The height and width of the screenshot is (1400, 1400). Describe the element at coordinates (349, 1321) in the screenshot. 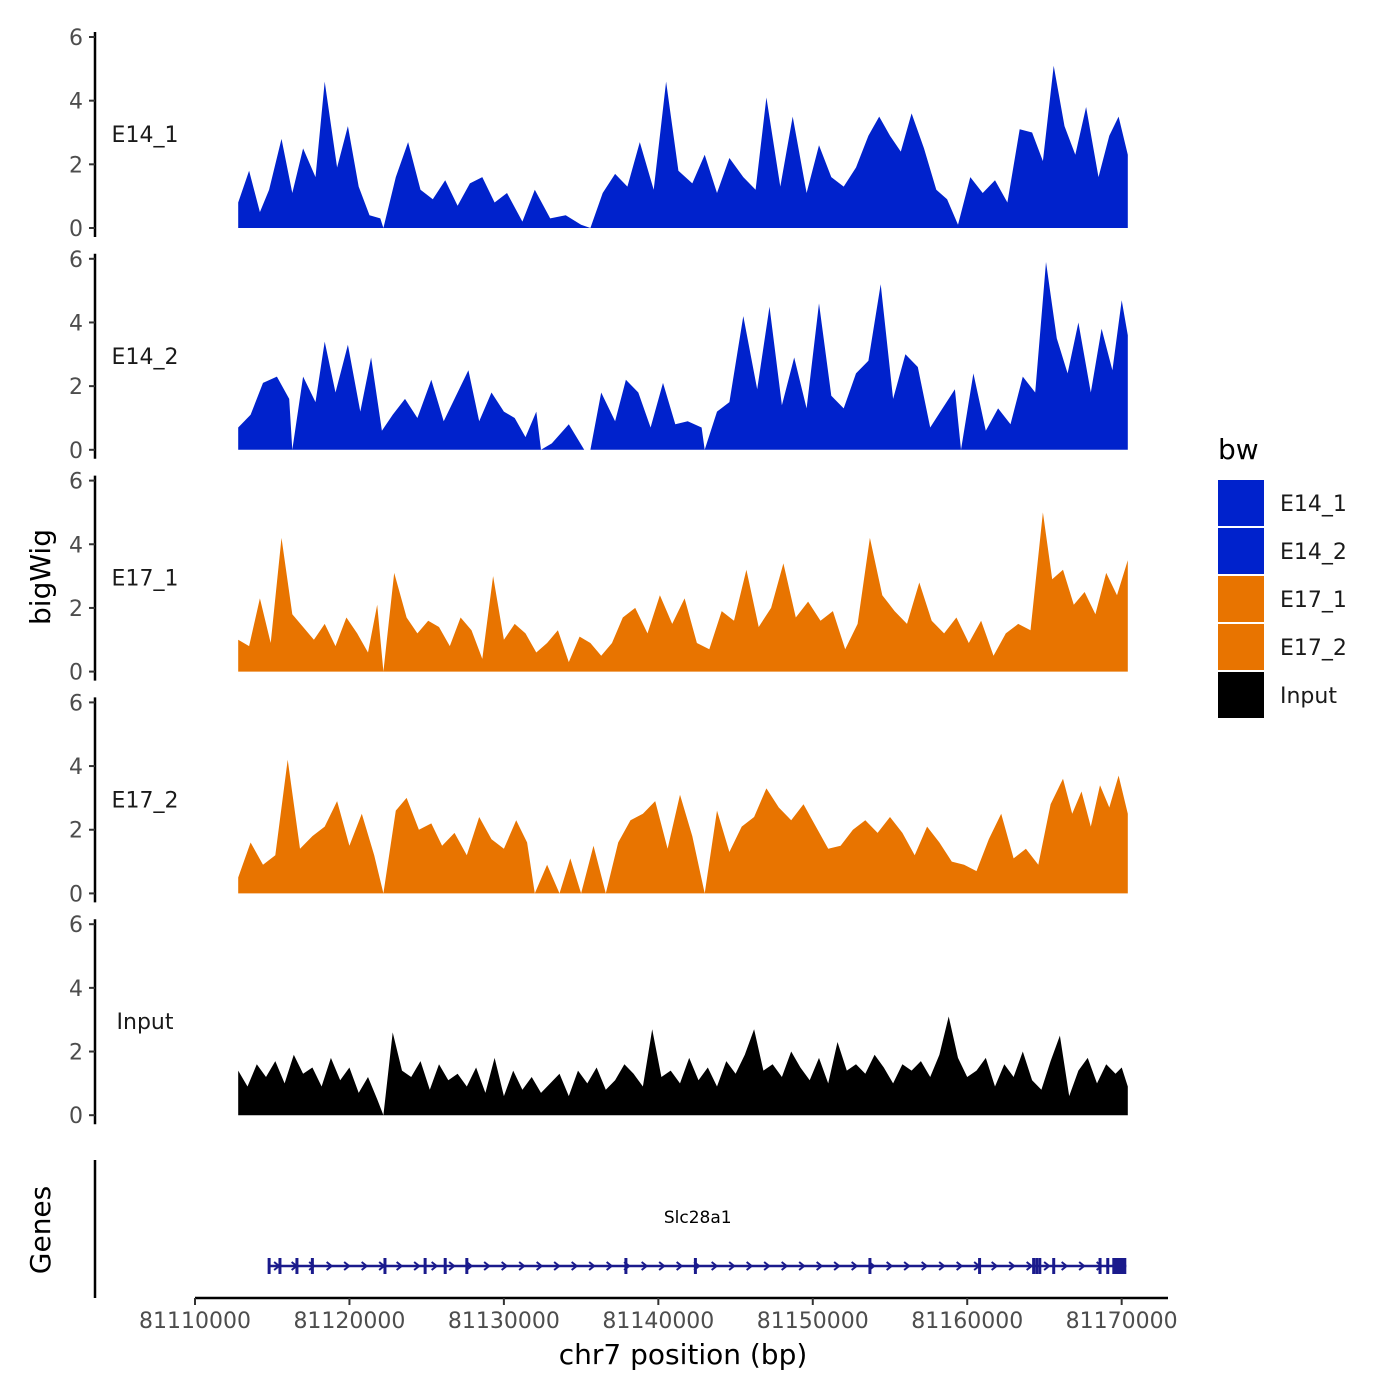

I see `x-tick-label: 81120000` at that location.